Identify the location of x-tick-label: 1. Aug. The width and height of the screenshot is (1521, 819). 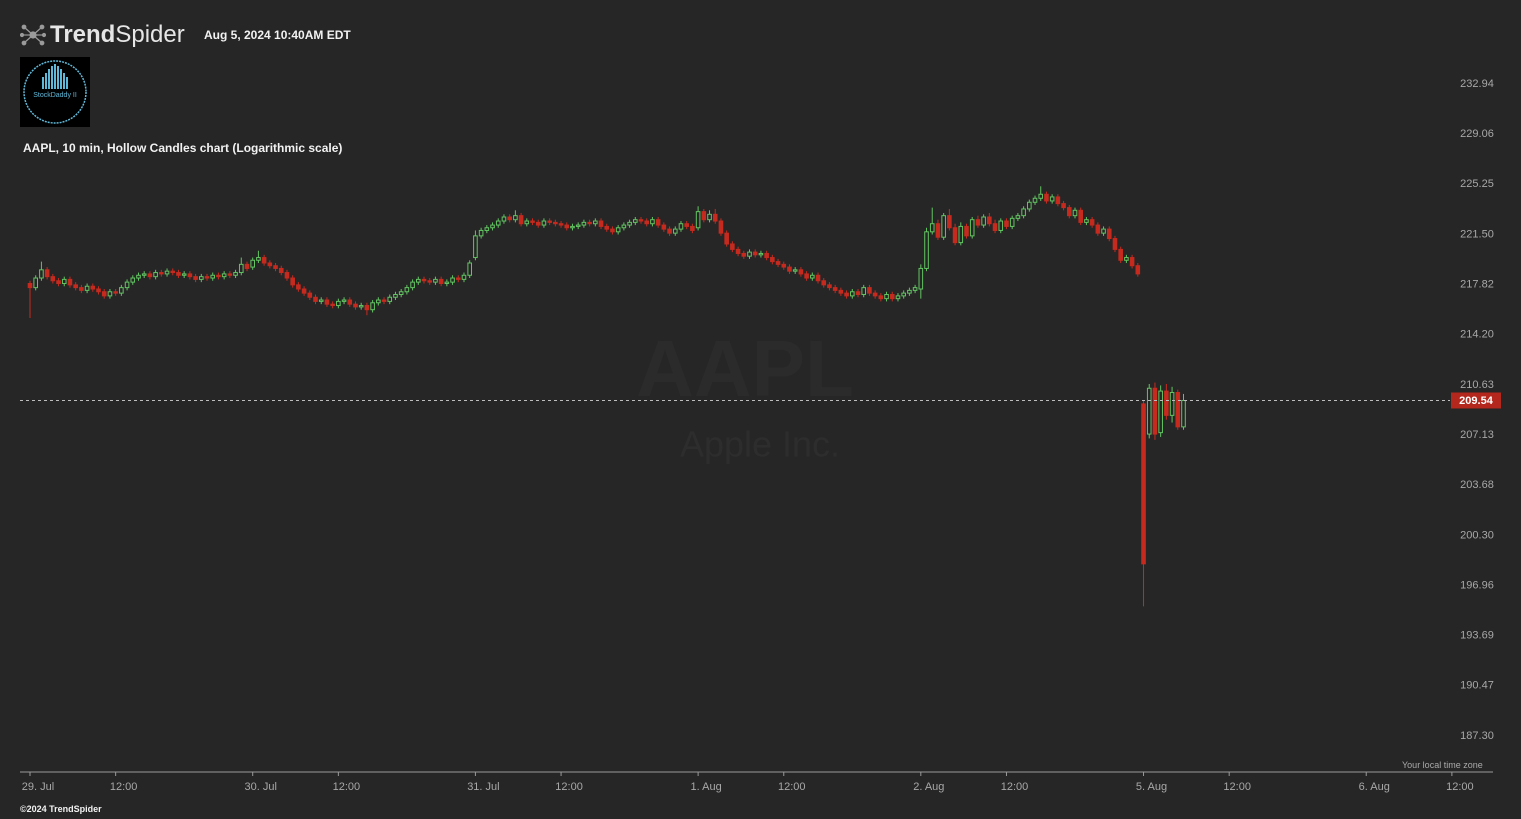
(706, 787).